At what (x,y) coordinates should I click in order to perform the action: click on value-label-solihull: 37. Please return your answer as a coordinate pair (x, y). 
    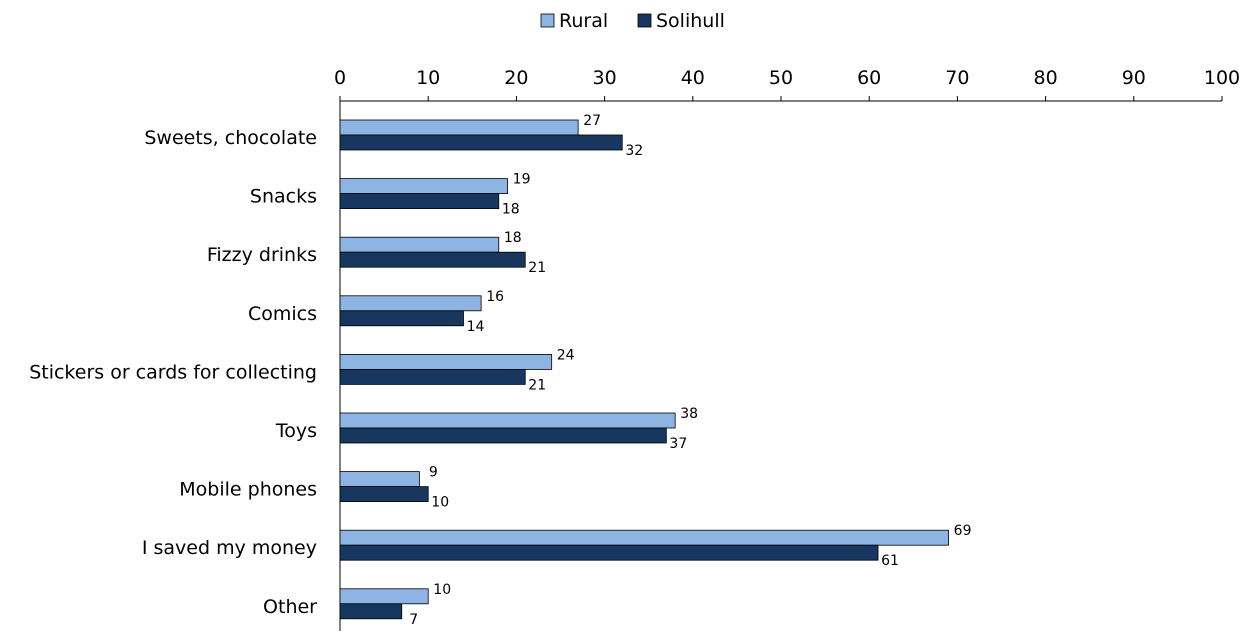
    Looking at the image, I should click on (678, 444).